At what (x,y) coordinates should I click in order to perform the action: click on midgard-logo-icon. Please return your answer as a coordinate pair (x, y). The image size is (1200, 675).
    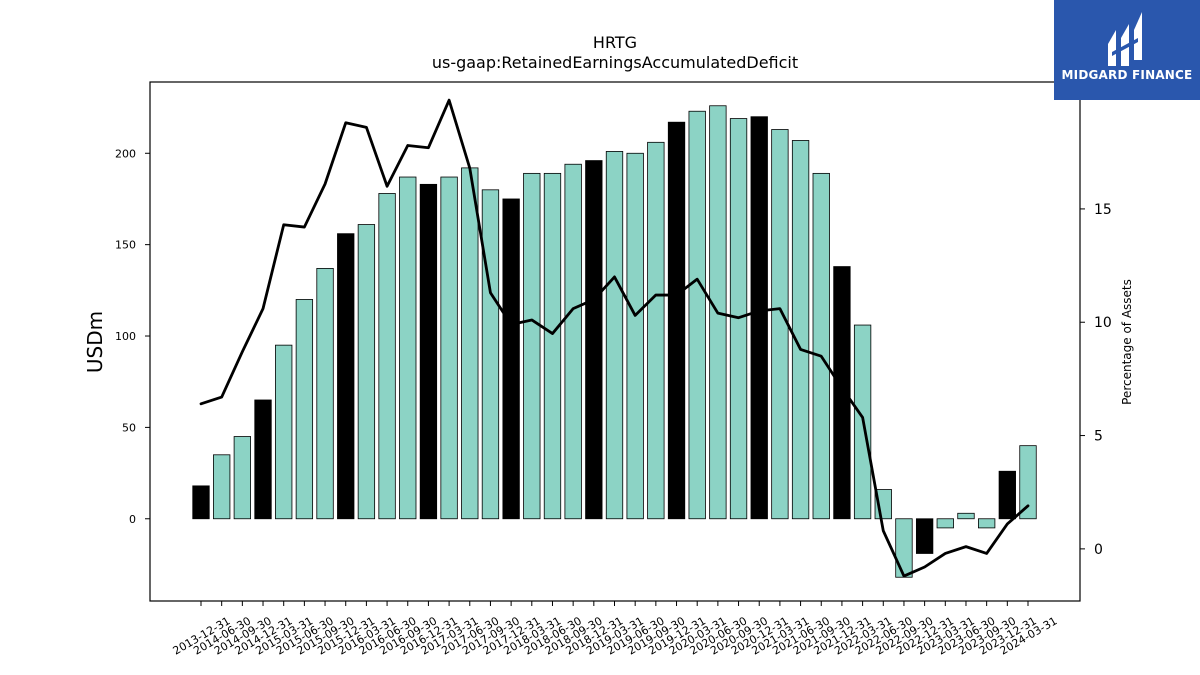
    Looking at the image, I should click on (1125, 39).